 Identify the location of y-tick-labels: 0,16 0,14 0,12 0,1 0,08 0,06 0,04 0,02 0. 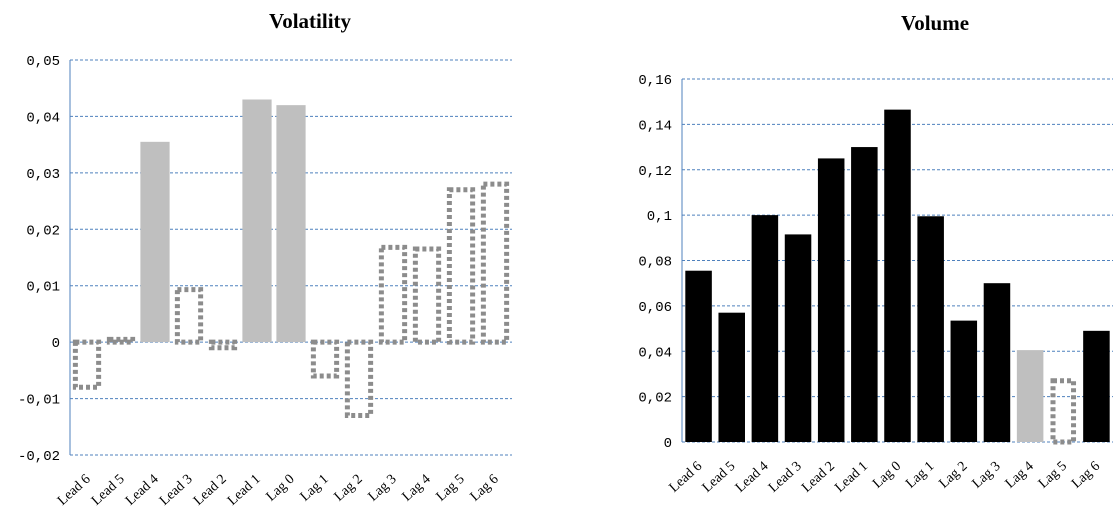
(655, 262).